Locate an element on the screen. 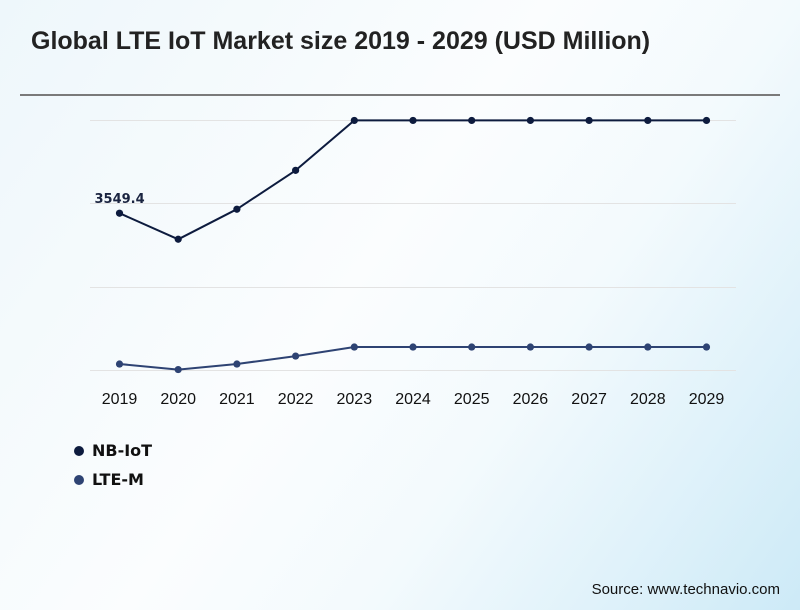 The image size is (800, 610). data-point-lte-m-2024 is located at coordinates (413, 347).